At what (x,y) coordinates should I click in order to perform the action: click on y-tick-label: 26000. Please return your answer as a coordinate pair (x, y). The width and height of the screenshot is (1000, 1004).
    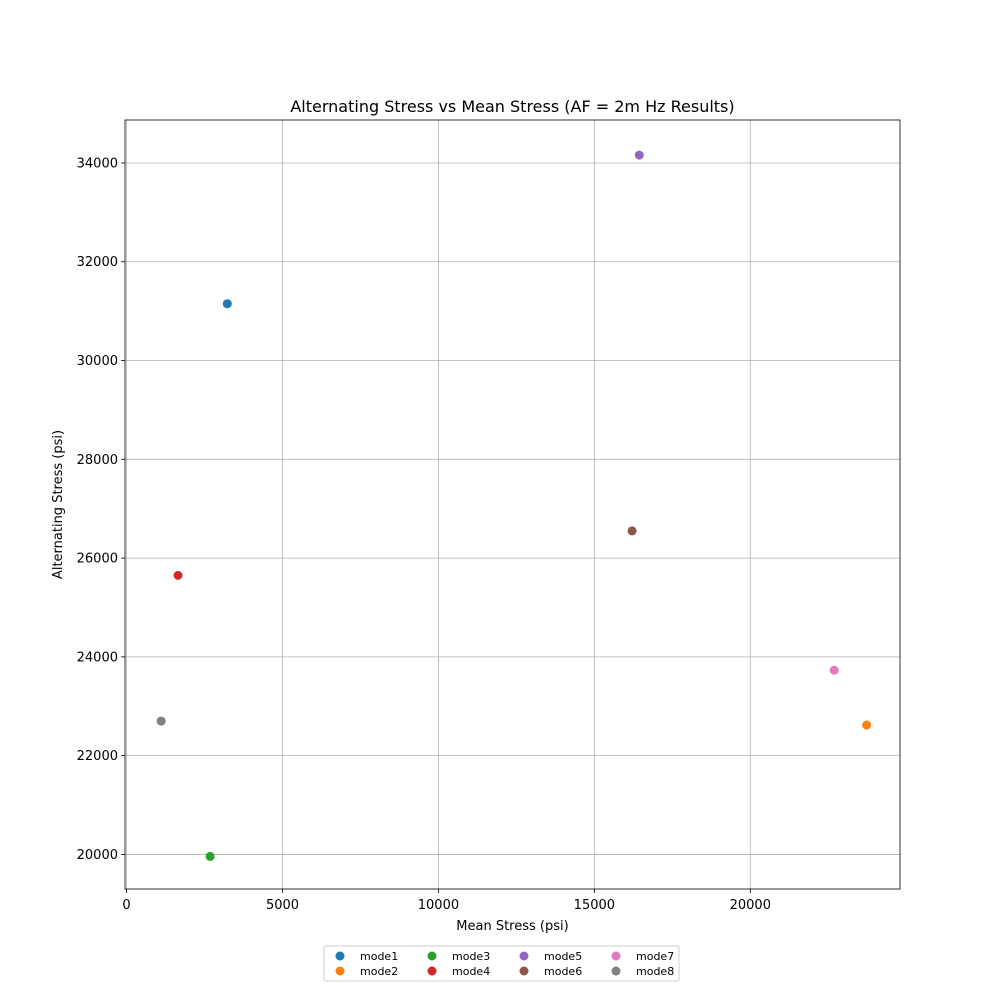
    Looking at the image, I should click on (97, 559).